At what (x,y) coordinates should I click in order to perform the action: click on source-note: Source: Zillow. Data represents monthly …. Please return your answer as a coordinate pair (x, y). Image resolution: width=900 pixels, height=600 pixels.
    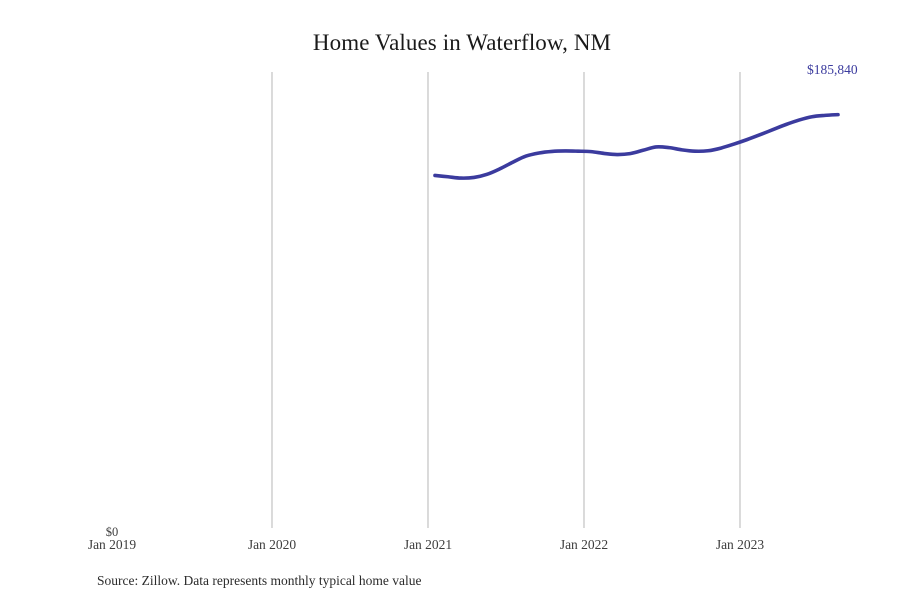
    Looking at the image, I should click on (259, 580).